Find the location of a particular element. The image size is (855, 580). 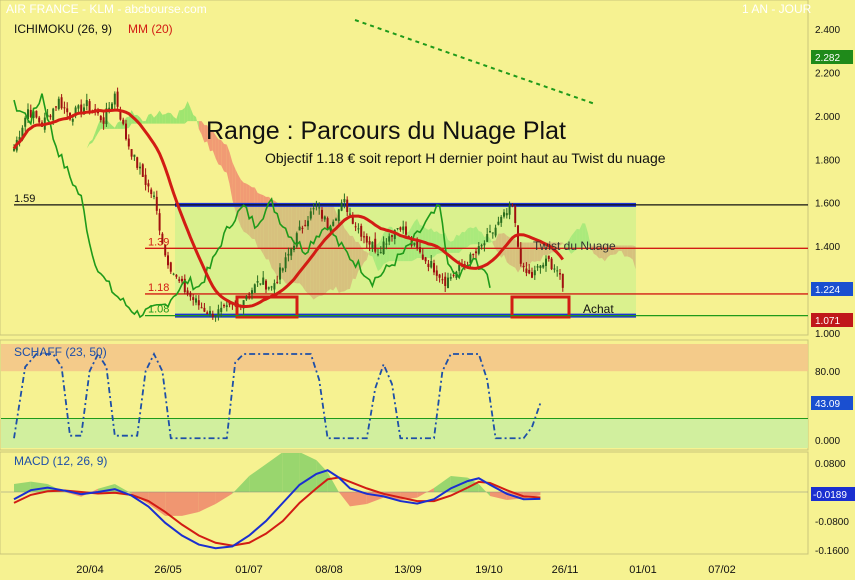

entry-box-right is located at coordinates (540, 307).